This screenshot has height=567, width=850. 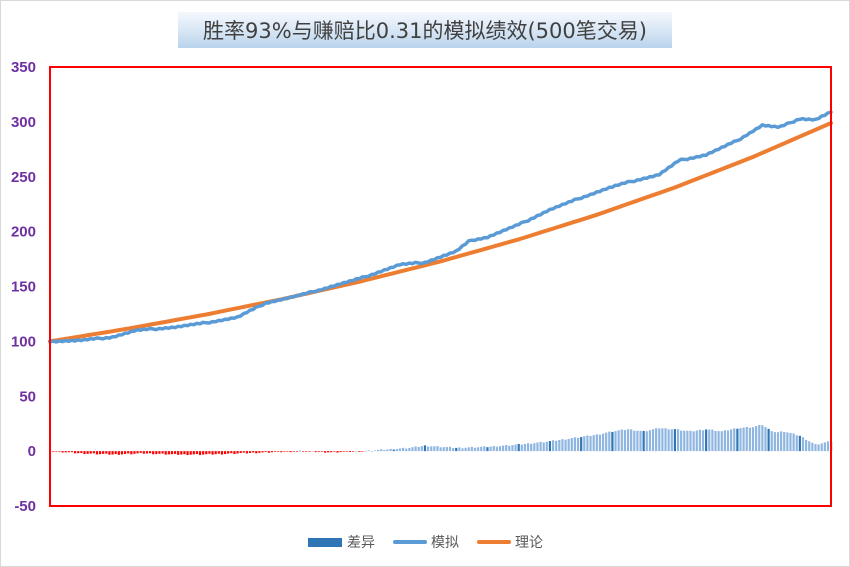 What do you see at coordinates (25, 506) in the screenshot?
I see `y-tick-label: -50` at bounding box center [25, 506].